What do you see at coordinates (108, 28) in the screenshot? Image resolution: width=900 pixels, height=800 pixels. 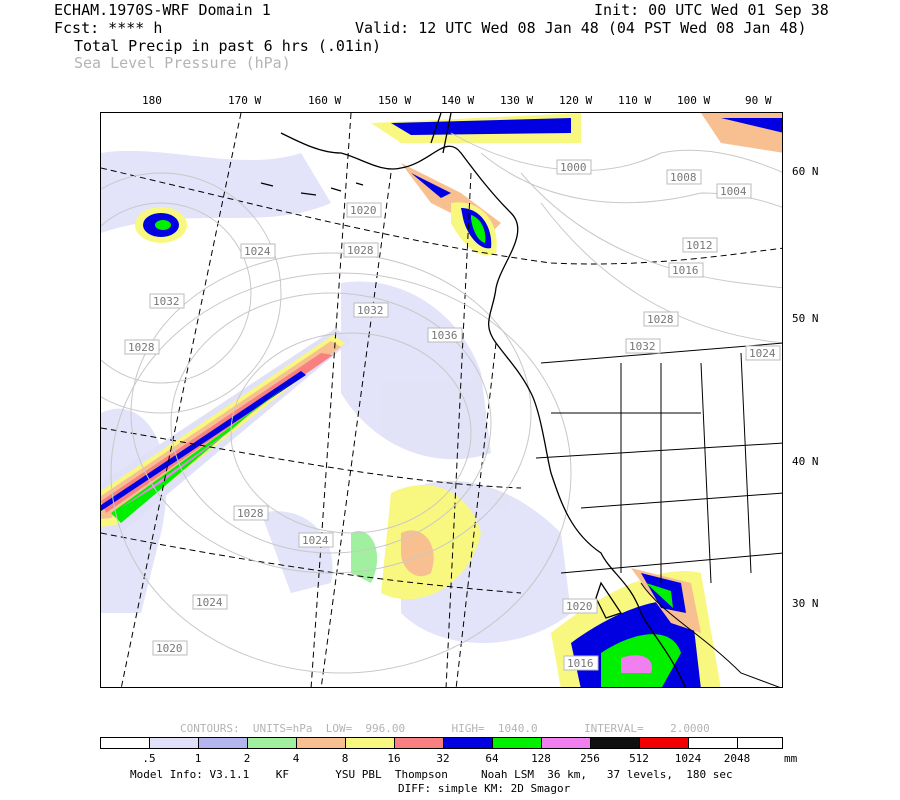 I see `forecast-hour: Fcst: **** h` at bounding box center [108, 28].